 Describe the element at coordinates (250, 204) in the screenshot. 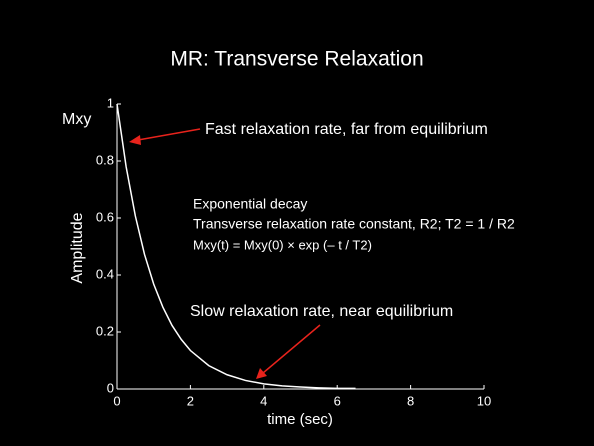

I see `annotation: Exponential decay` at that location.